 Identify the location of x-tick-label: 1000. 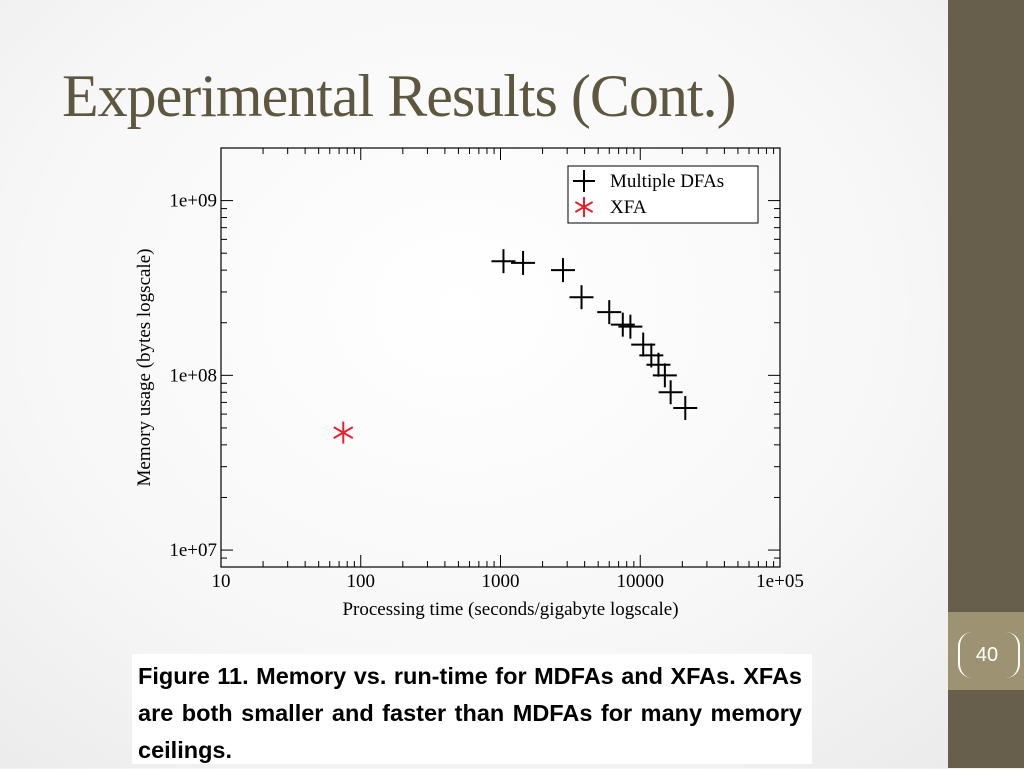
(501, 581).